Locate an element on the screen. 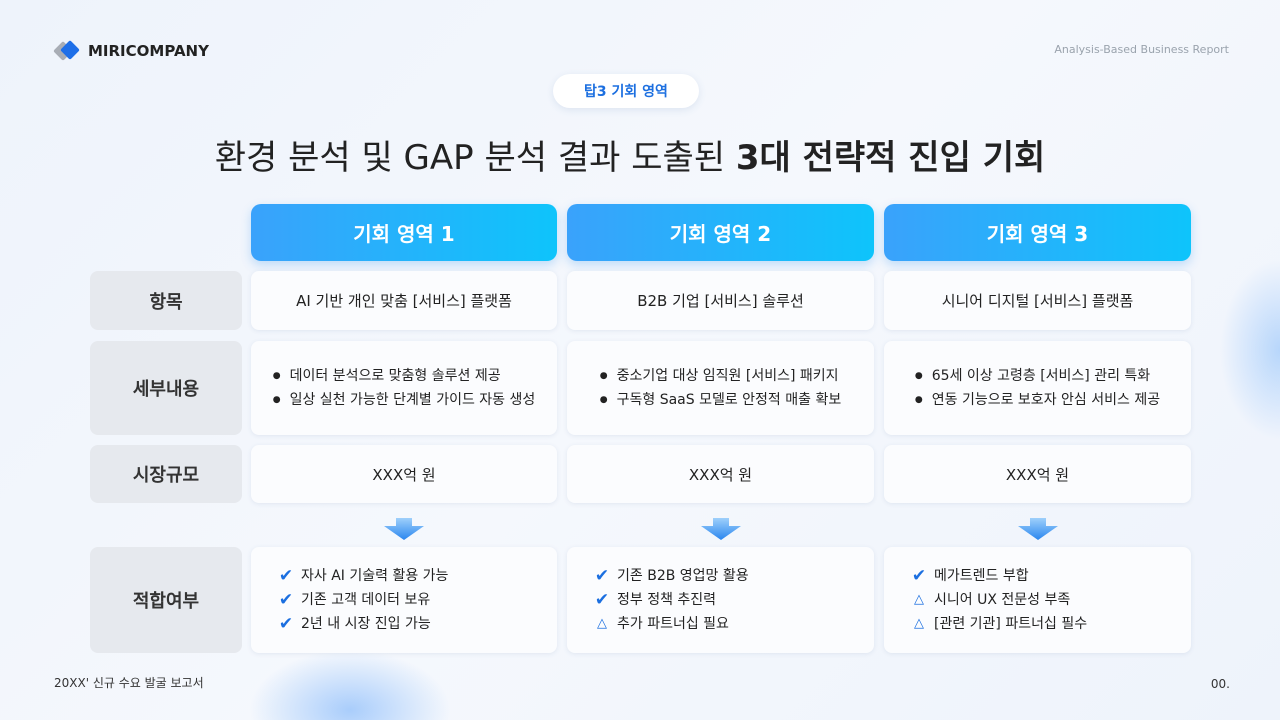  fit-text: 2년 내 시장 진입 가능 is located at coordinates (366, 624).